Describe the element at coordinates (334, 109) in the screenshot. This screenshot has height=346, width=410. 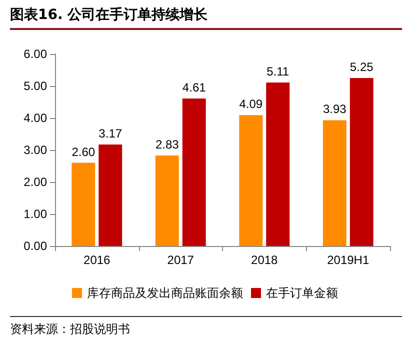
I see `data-label: 3.93` at that location.